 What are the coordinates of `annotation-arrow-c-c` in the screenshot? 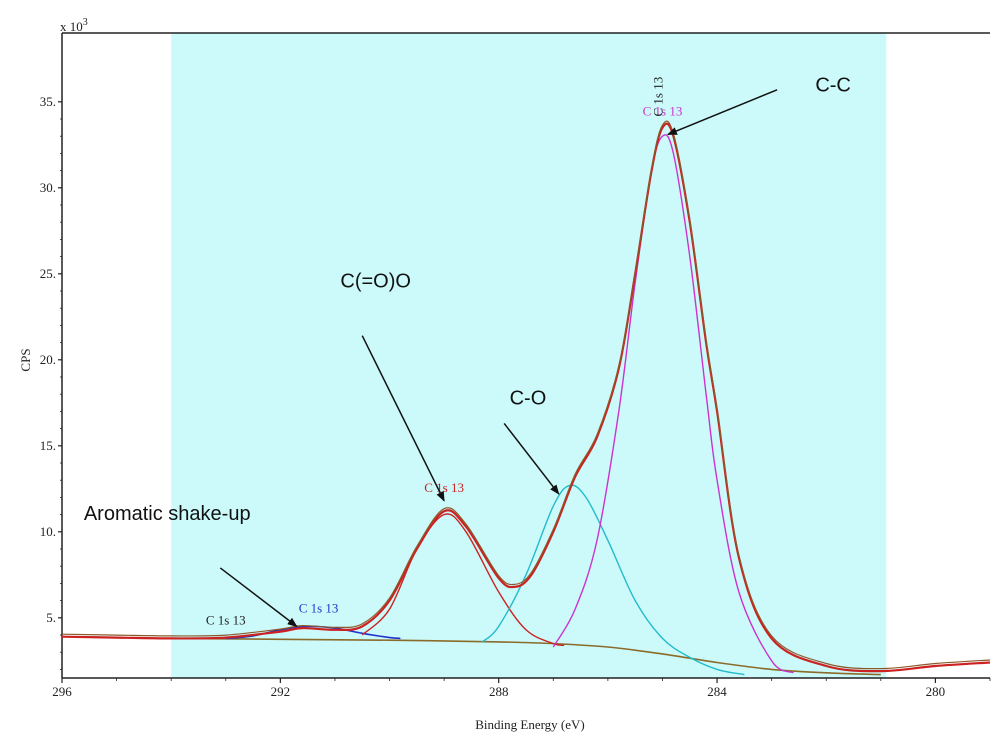 It's located at (722, 112).